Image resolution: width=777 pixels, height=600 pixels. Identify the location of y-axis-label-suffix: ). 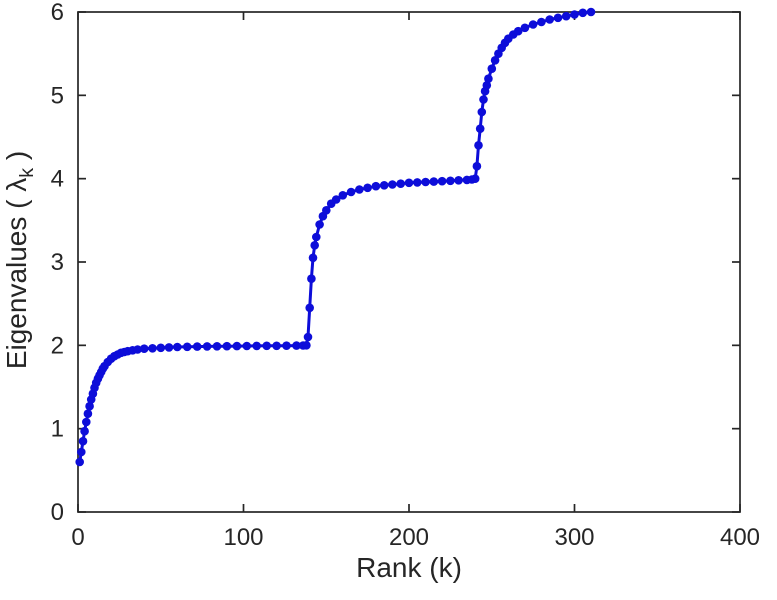
(17, 159).